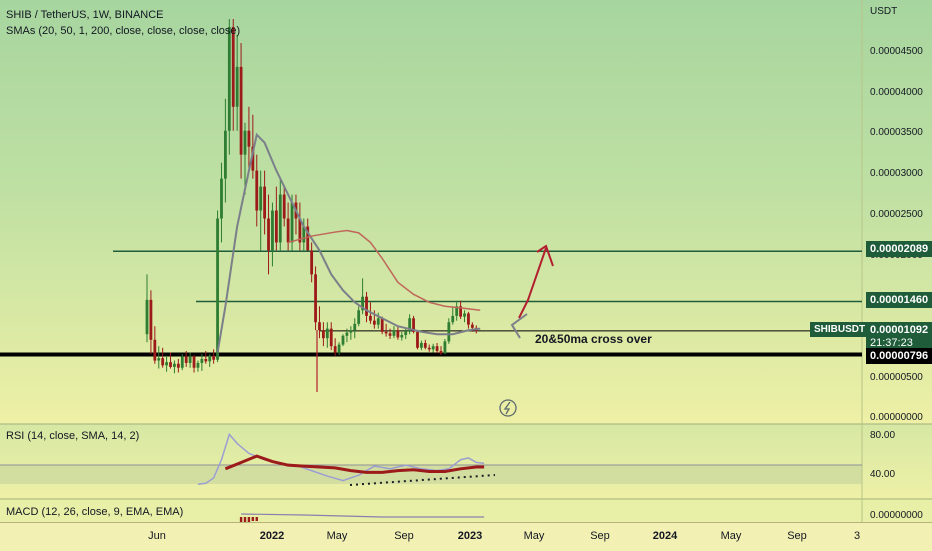 The width and height of the screenshot is (932, 551). What do you see at coordinates (896, 173) in the screenshot?
I see `price-tick: 0.00003000` at bounding box center [896, 173].